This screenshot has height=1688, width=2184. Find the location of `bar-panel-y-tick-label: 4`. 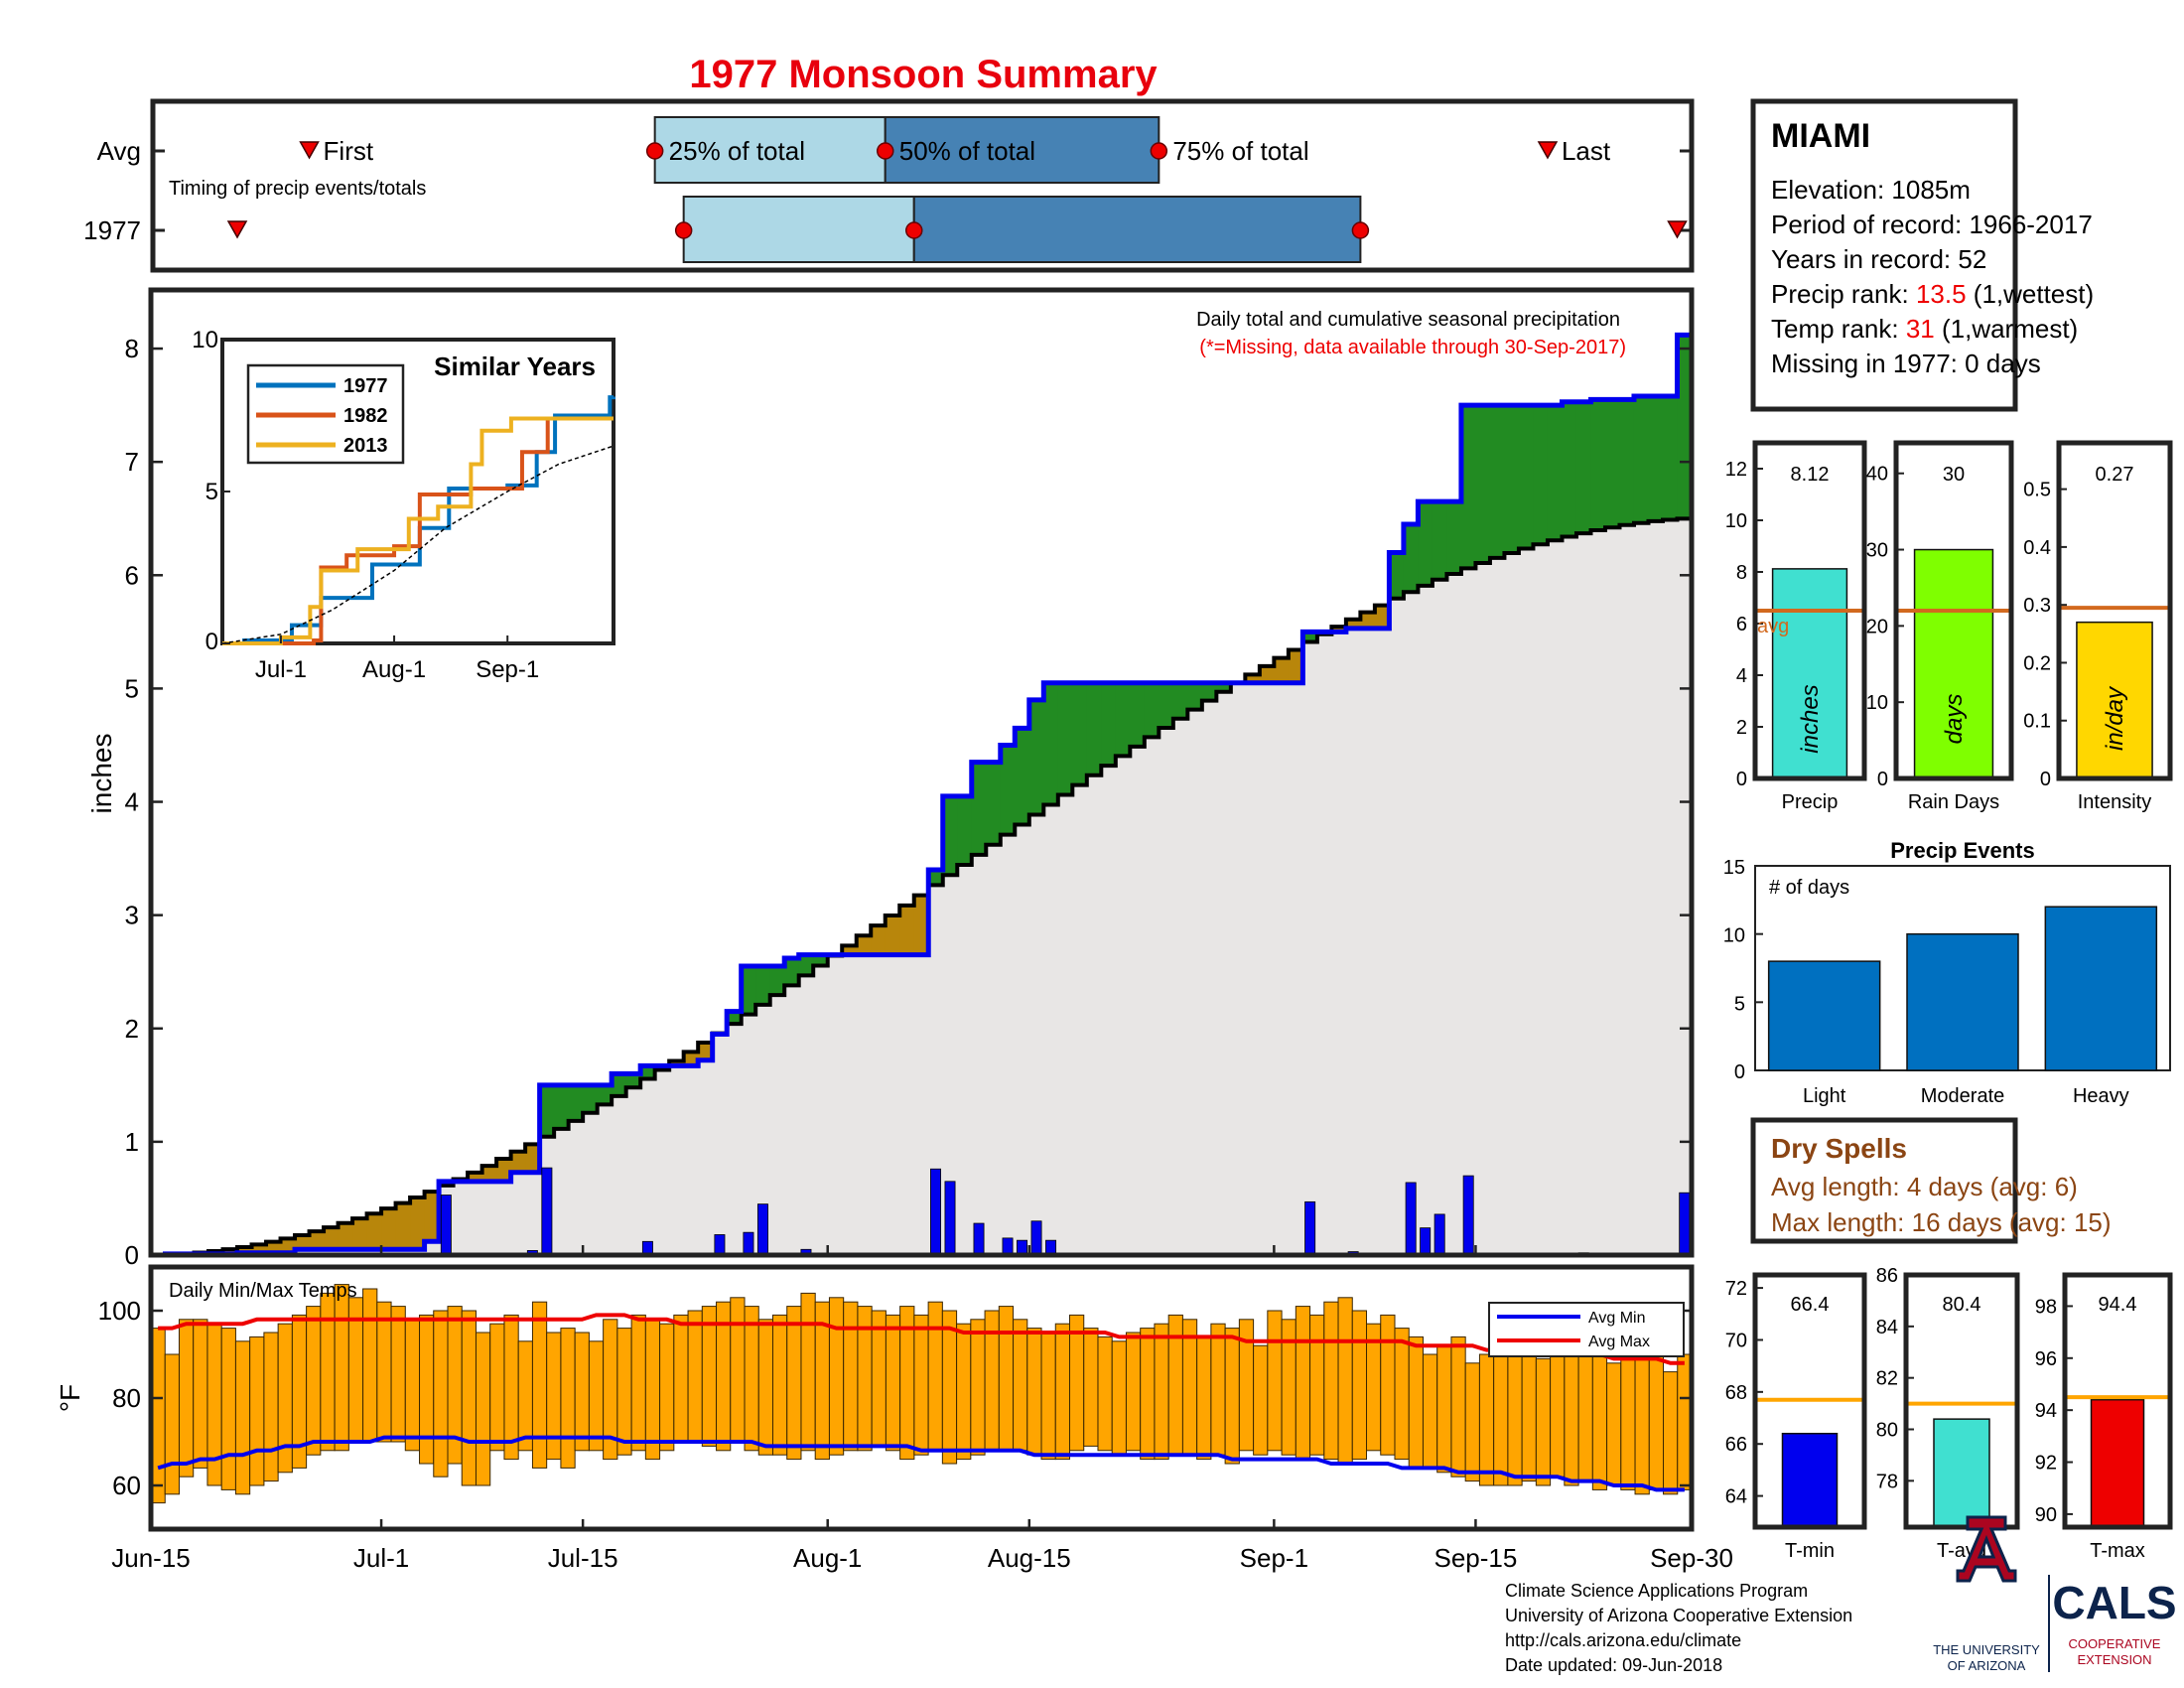

bar-panel-y-tick-label: 4 is located at coordinates (1741, 676).